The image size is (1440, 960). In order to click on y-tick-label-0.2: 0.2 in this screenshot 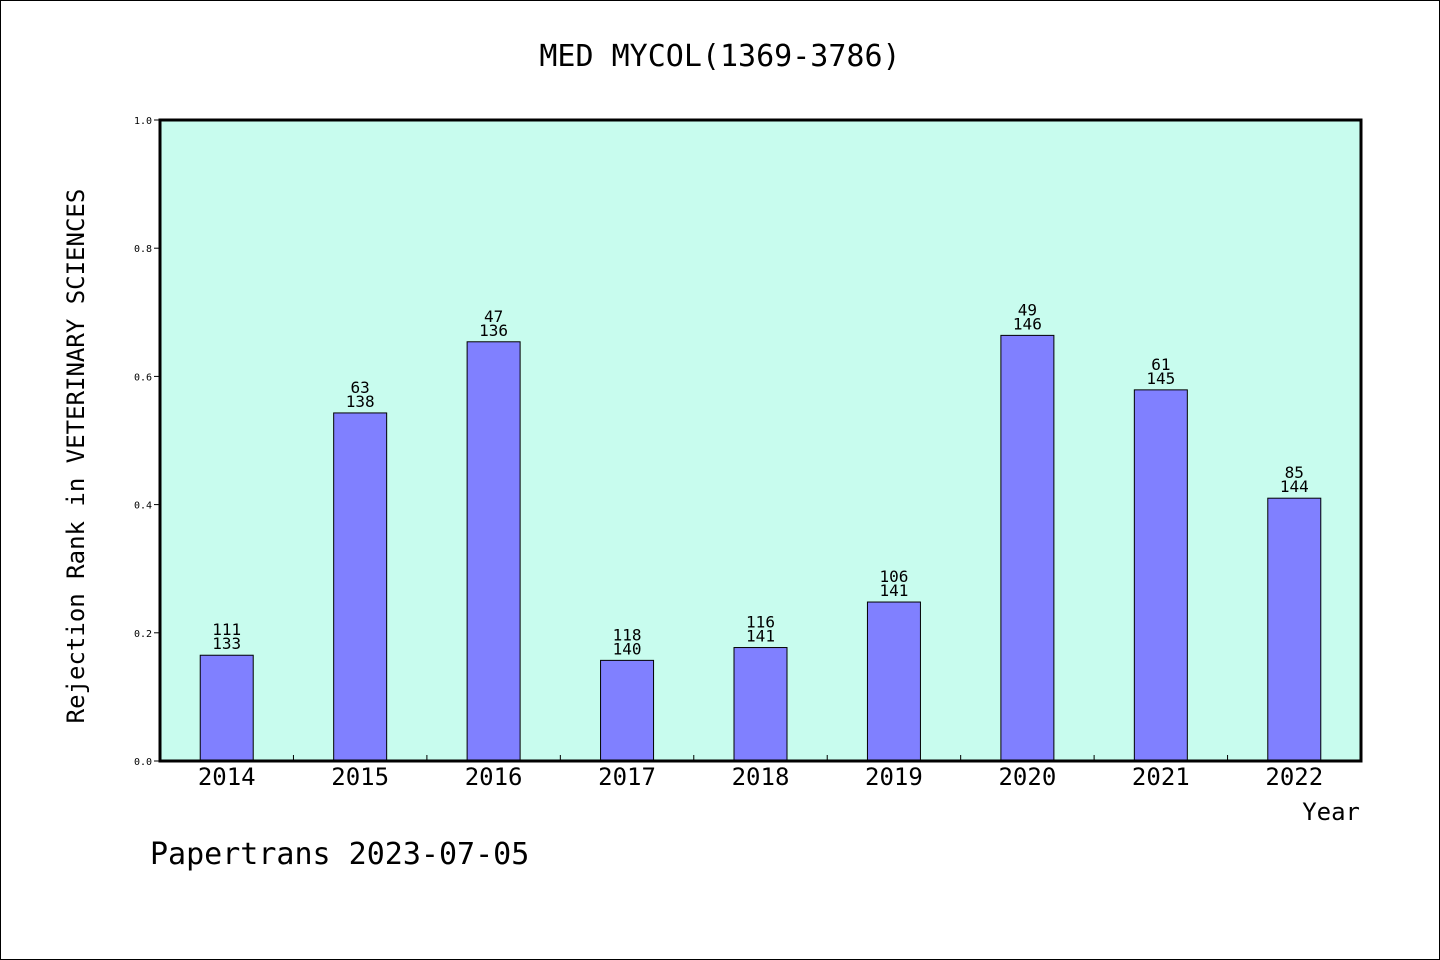, I will do `click(143, 634)`.